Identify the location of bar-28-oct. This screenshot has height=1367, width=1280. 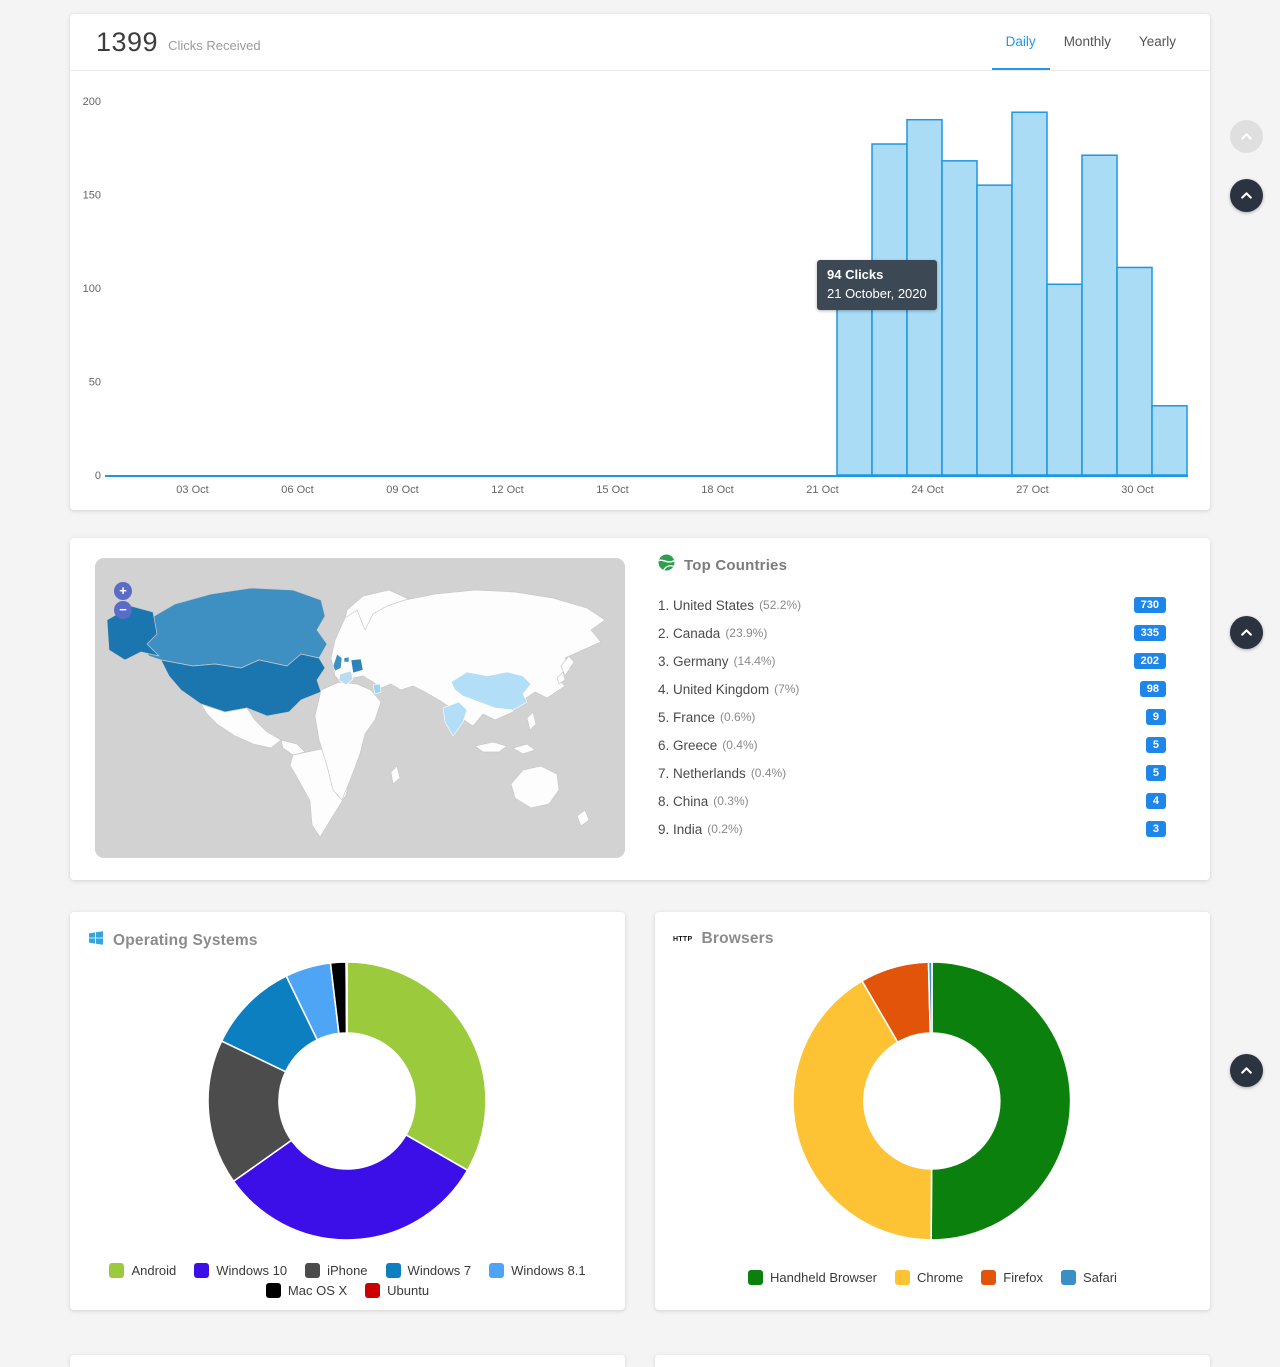
(1099, 315).